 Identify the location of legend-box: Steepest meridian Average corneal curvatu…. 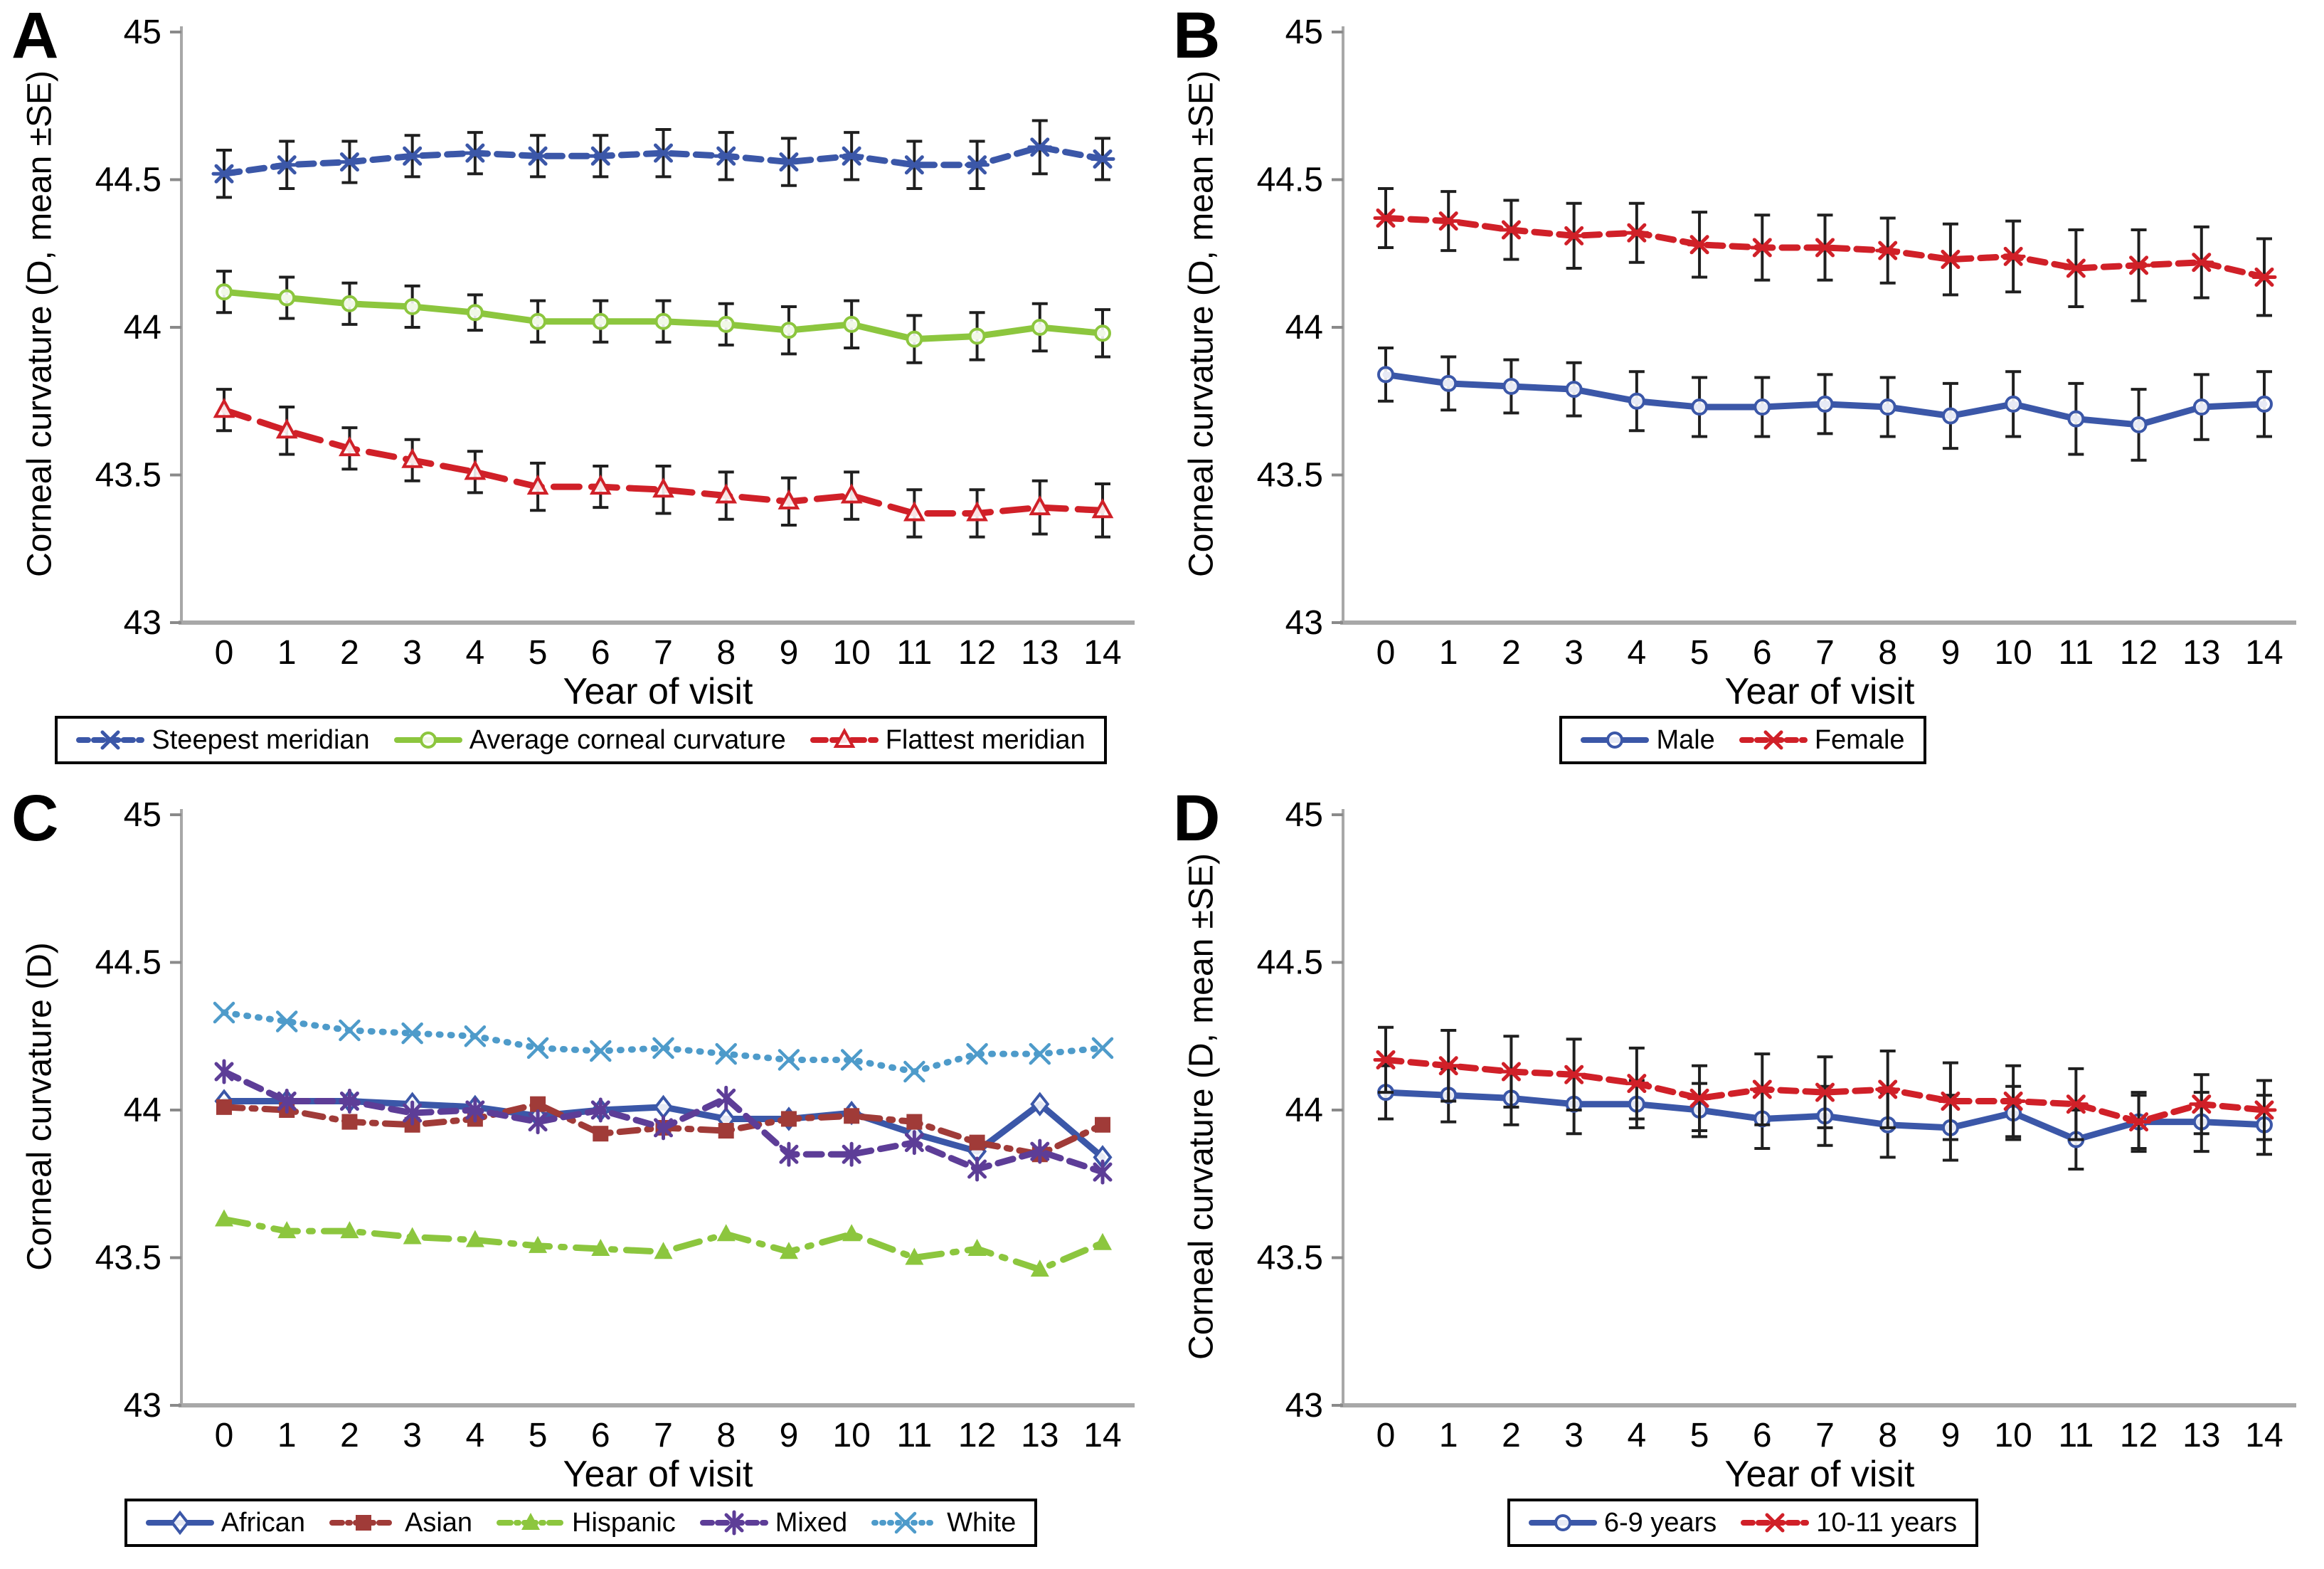
(581, 740).